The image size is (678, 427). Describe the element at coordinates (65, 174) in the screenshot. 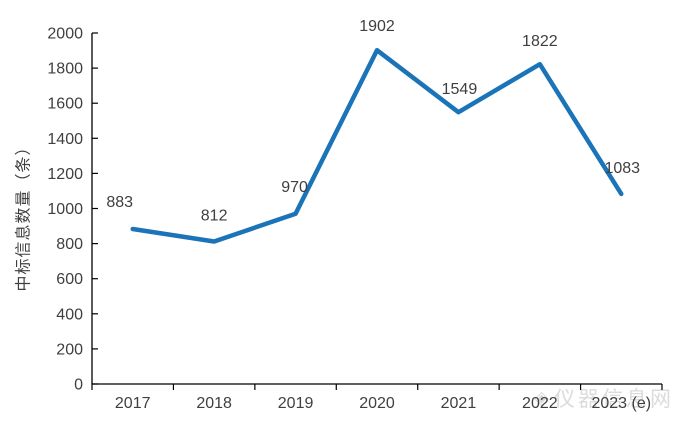

I see `y-tick-label: 1200` at that location.